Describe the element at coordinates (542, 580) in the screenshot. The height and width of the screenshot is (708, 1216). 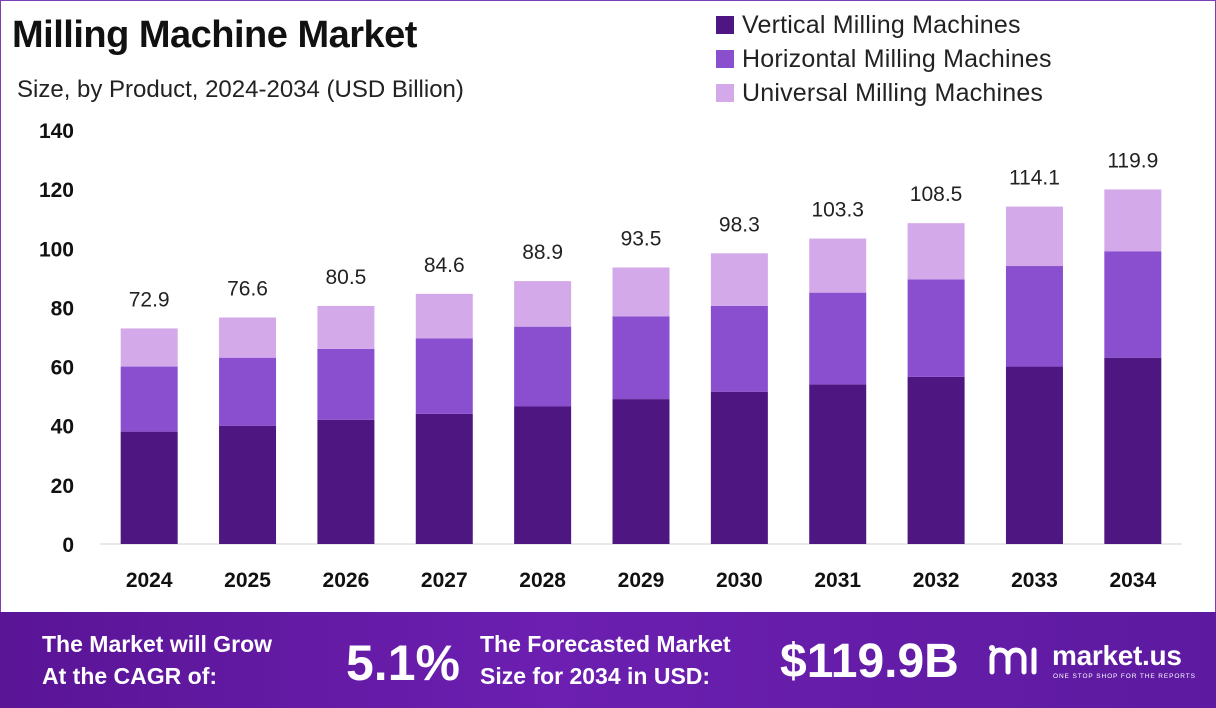
I see `x-tick-label: 2028` at that location.